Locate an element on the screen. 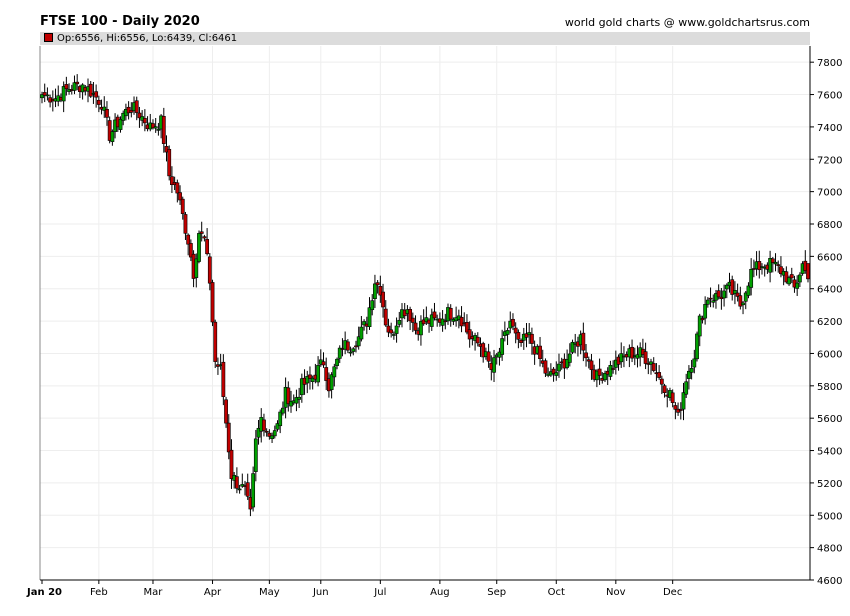 This screenshot has width=850, height=616. x-tick-label: Apr is located at coordinates (213, 592).